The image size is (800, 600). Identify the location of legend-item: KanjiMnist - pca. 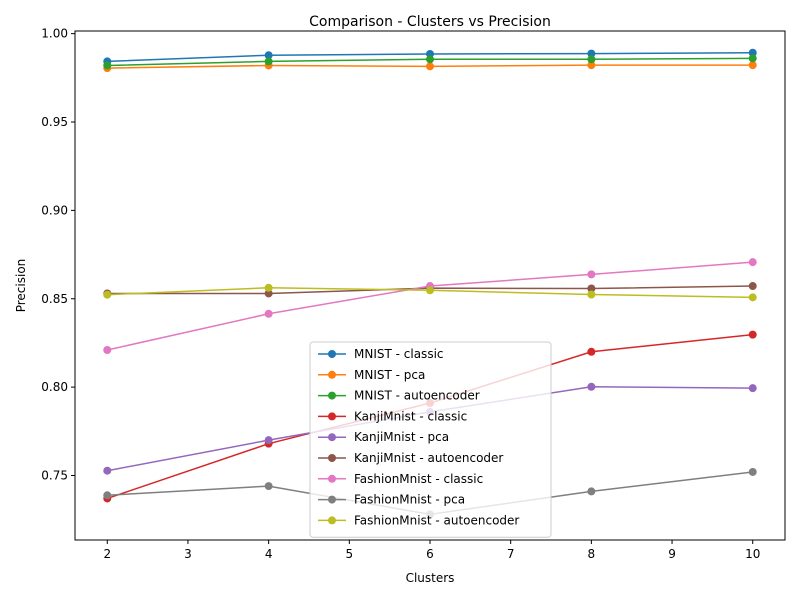
(383, 437).